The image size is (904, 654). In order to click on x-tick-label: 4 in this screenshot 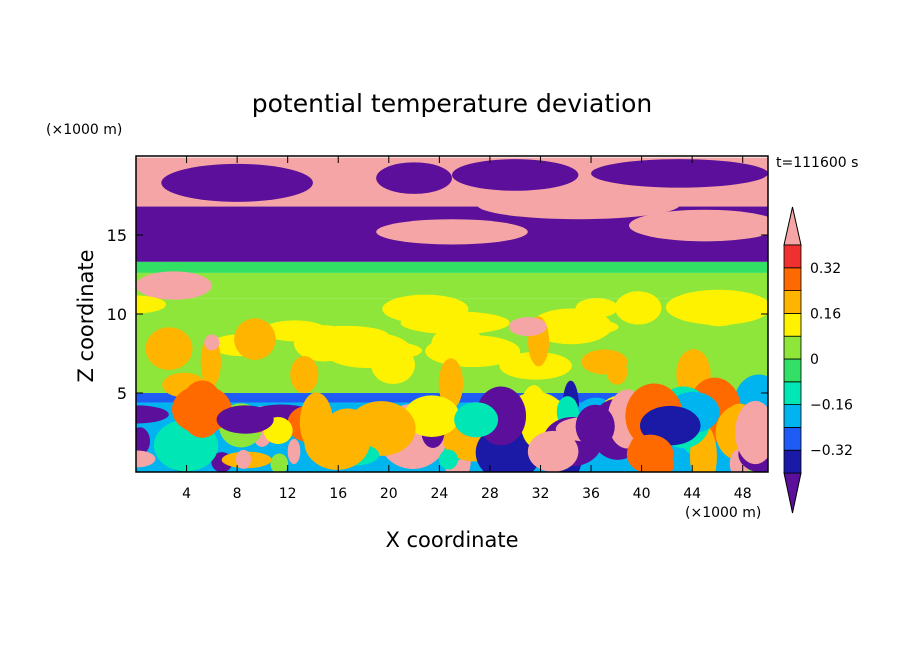, I will do `click(186, 494)`.